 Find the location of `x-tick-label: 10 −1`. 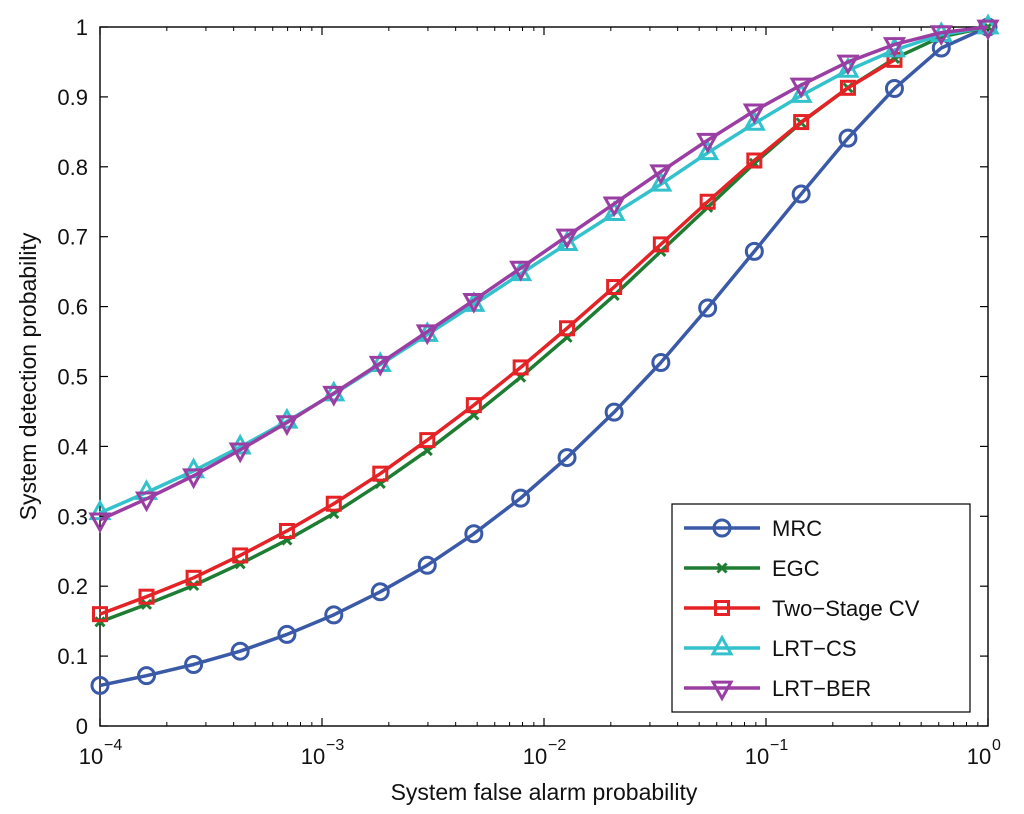

x-tick-label: 10 −1 is located at coordinates (767, 753).